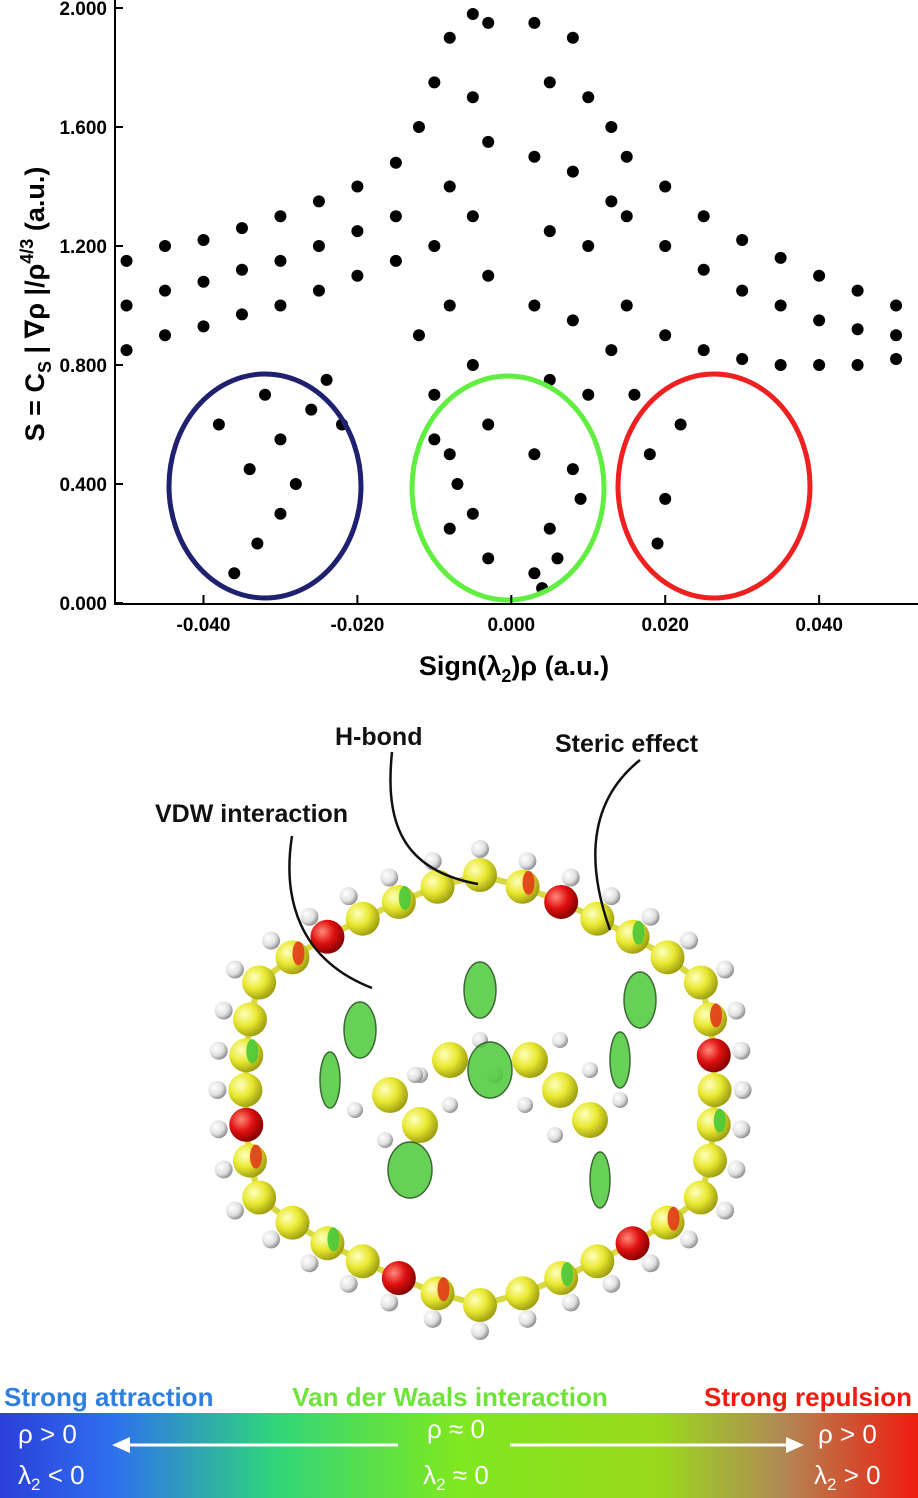 The width and height of the screenshot is (918, 1498). Describe the element at coordinates (795, 1445) in the screenshot. I see `arrow-right-head` at that location.